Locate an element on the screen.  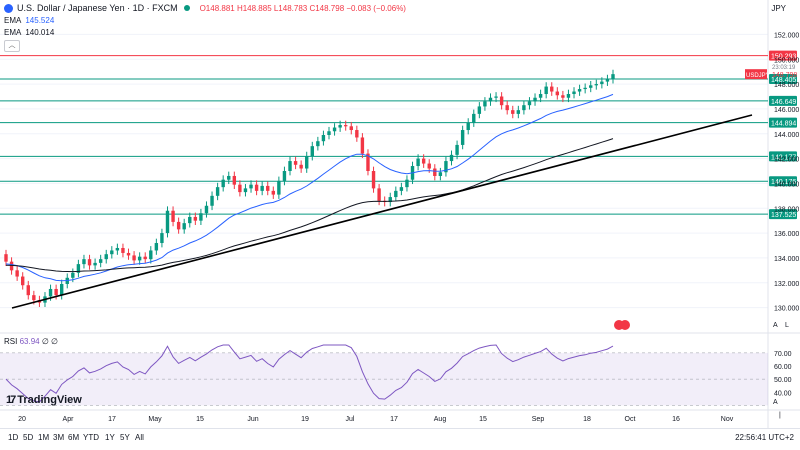
collapse-legend-button: ︿ is located at coordinates (12, 46).